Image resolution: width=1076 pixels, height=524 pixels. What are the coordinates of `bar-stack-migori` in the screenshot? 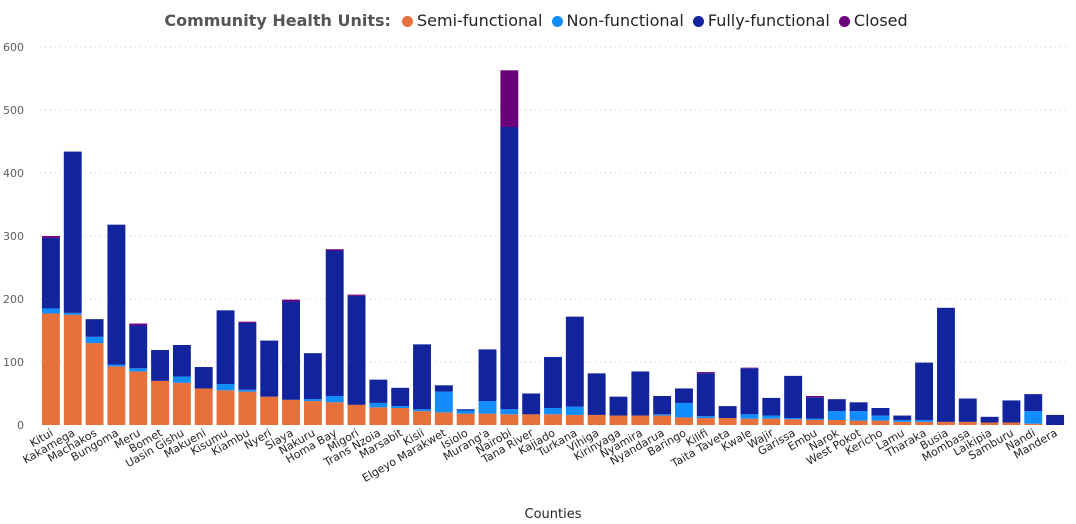 It's located at (356, 359).